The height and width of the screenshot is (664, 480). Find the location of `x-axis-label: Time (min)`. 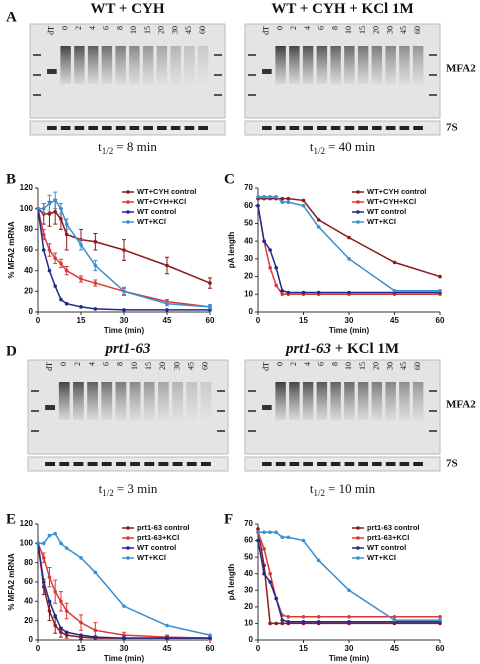

x-axis-label: Time (min) is located at coordinates (124, 330).